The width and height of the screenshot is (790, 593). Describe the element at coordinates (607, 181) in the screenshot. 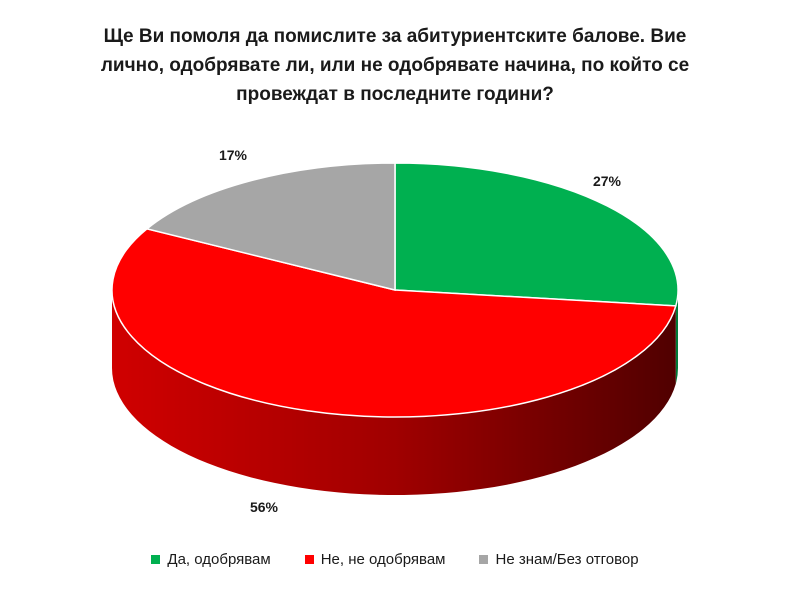

I see `data-label-agree: 27%` at that location.